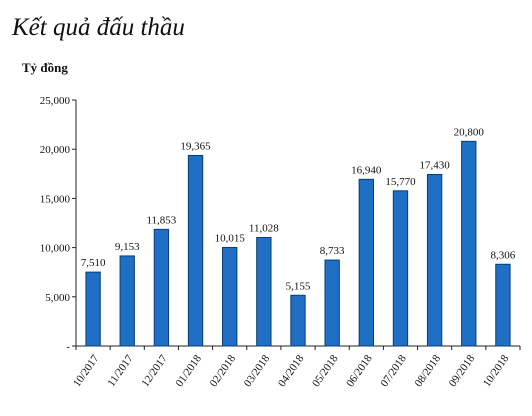 This screenshot has width=532, height=416. What do you see at coordinates (230, 238) in the screenshot?
I see `bar-value-label: 10,015` at bounding box center [230, 238].